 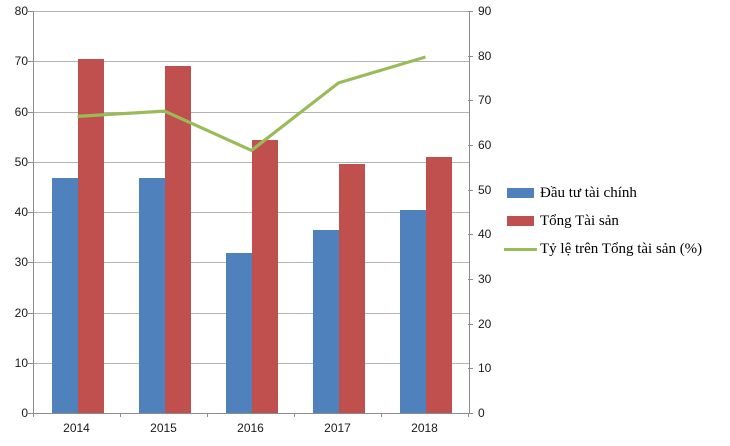 I want to click on x-axis-category-label: 2018, so click(x=424, y=428).